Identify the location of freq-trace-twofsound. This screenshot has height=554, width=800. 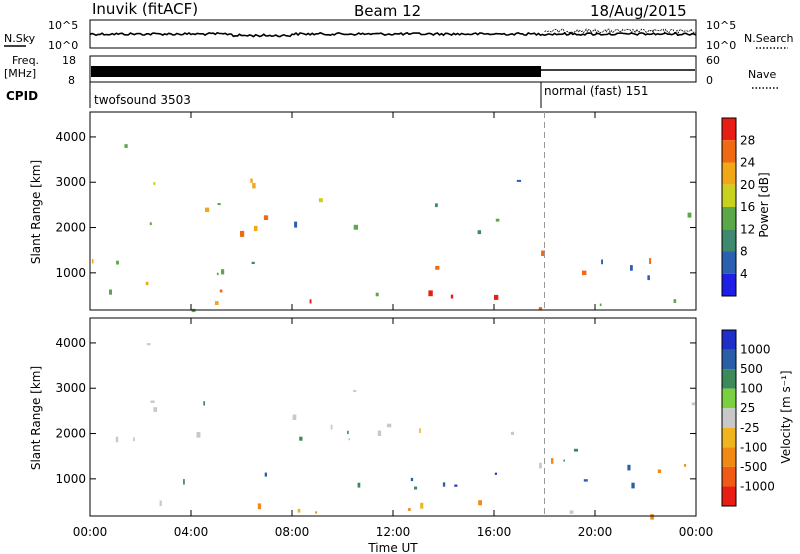
(316, 71).